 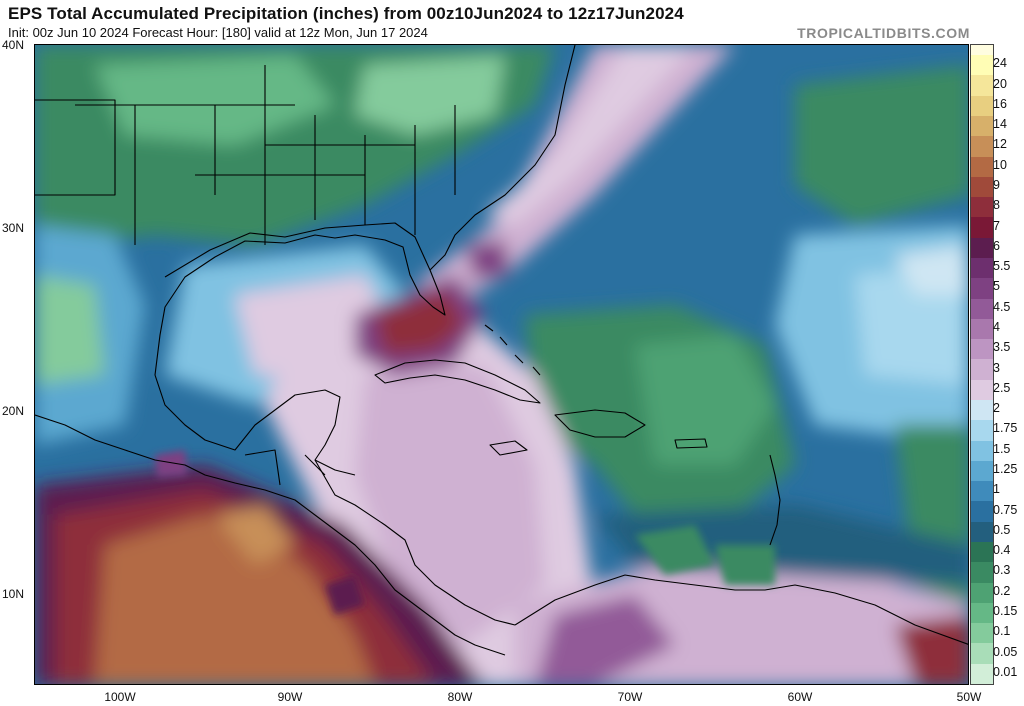 What do you see at coordinates (969, 697) in the screenshot?
I see `lon-label-50w: 50W` at bounding box center [969, 697].